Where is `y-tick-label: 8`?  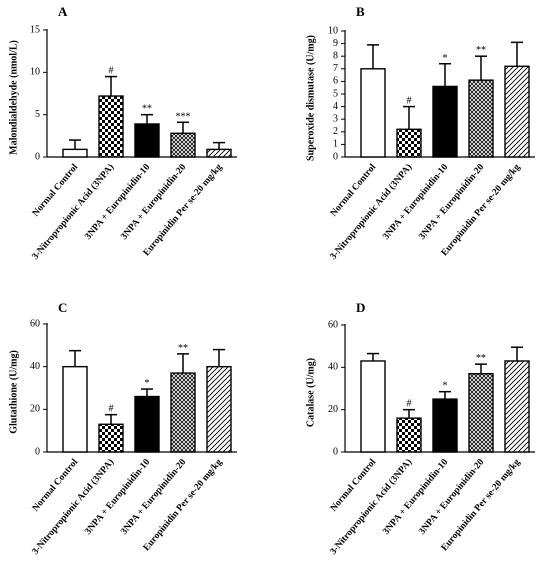 y-tick-label: 8 is located at coordinates (335, 55).